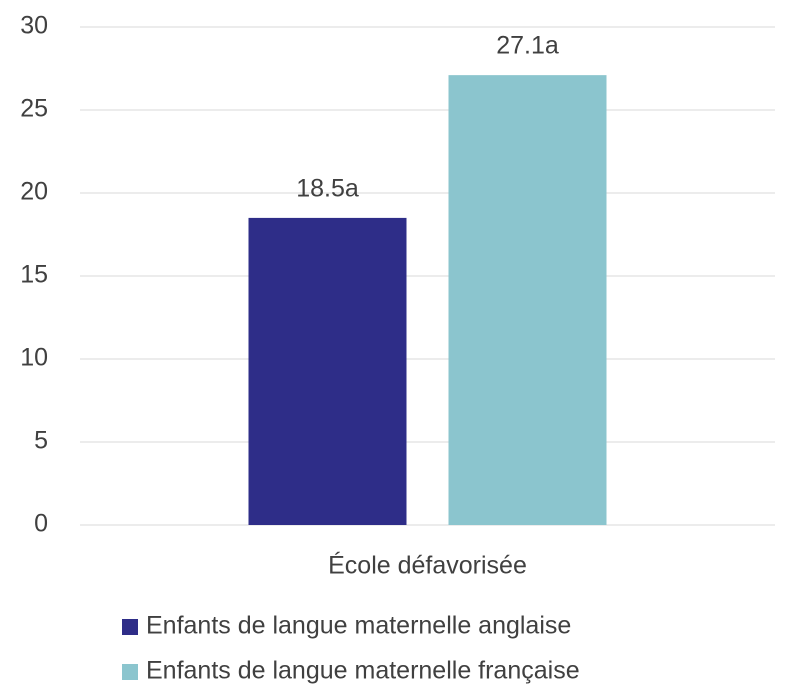  I want to click on x-tick-label: École défavorisée, so click(427, 565).